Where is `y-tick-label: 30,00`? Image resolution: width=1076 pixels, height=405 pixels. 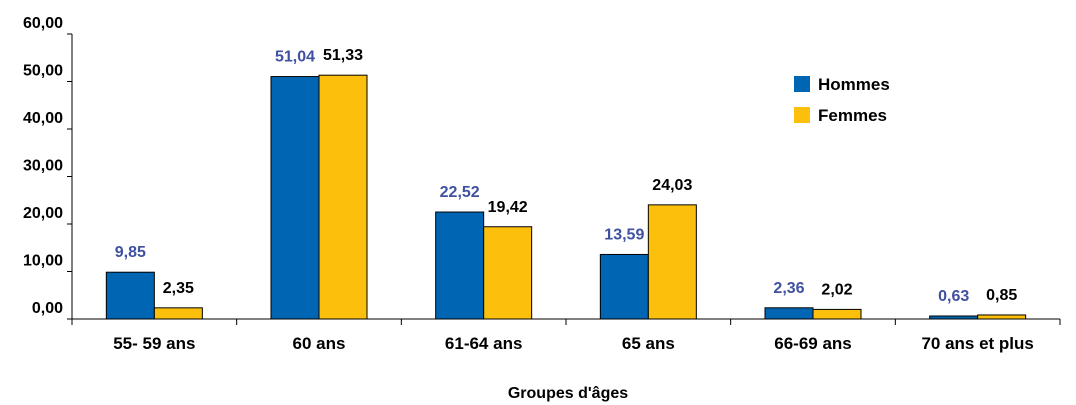 y-tick-label: 30,00 is located at coordinates (43, 166).